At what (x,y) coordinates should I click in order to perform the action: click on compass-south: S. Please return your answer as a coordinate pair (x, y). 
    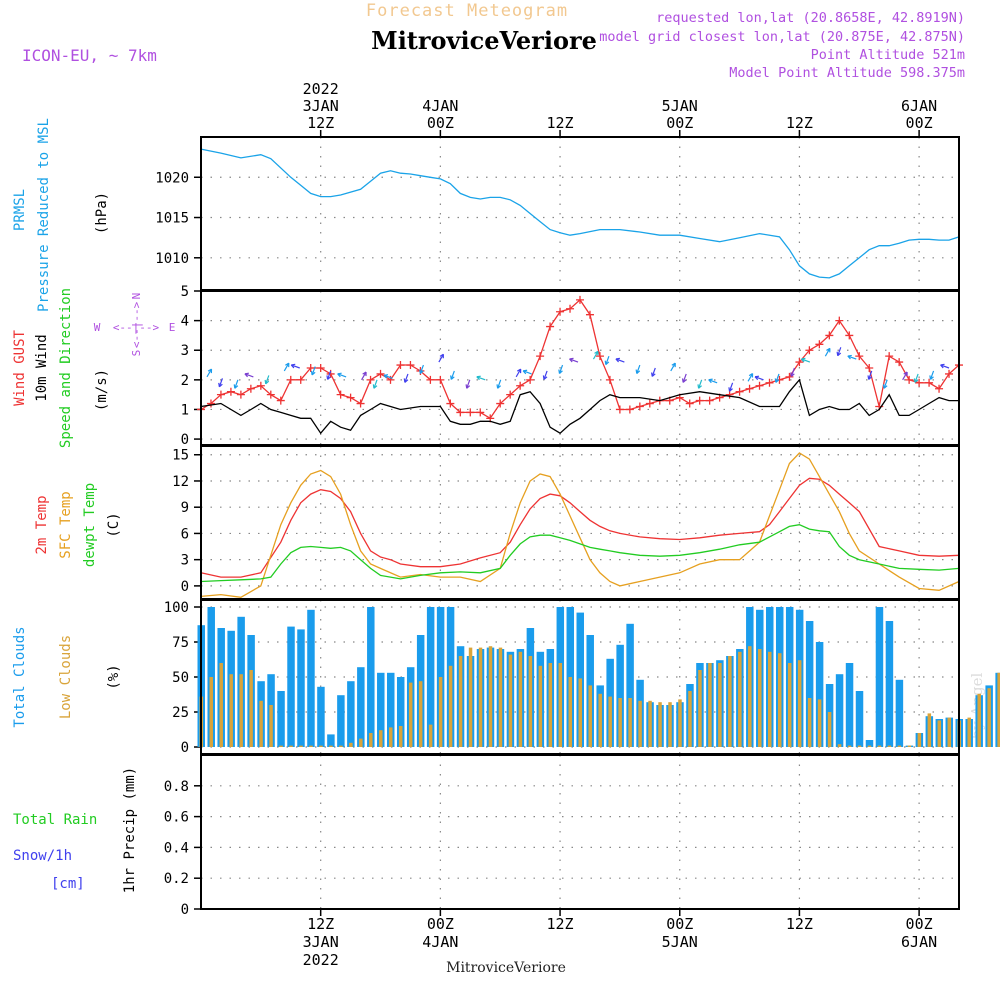
    Looking at the image, I should click on (136, 353).